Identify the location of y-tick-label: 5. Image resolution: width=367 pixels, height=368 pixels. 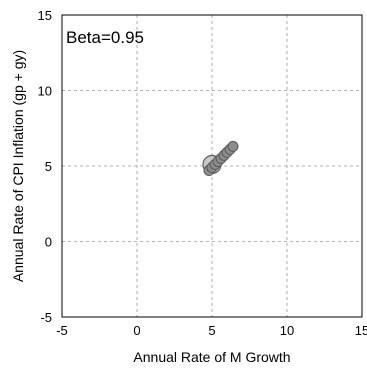
(48, 166).